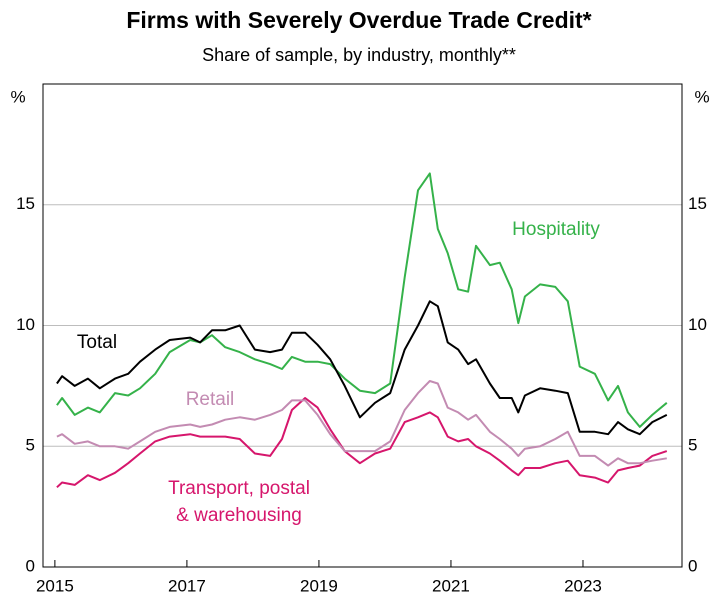  I want to click on series-label: Total, so click(97, 342).